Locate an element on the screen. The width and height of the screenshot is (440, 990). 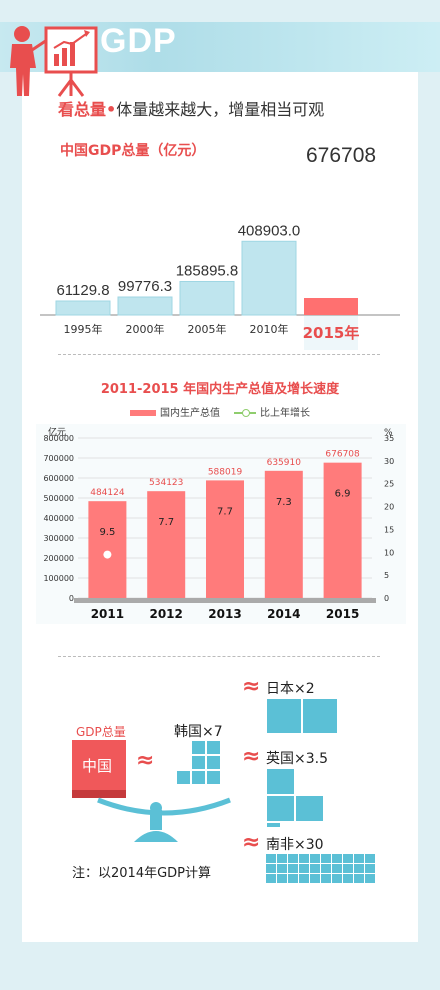
gdp-value-label: 676708 is located at coordinates (342, 455).